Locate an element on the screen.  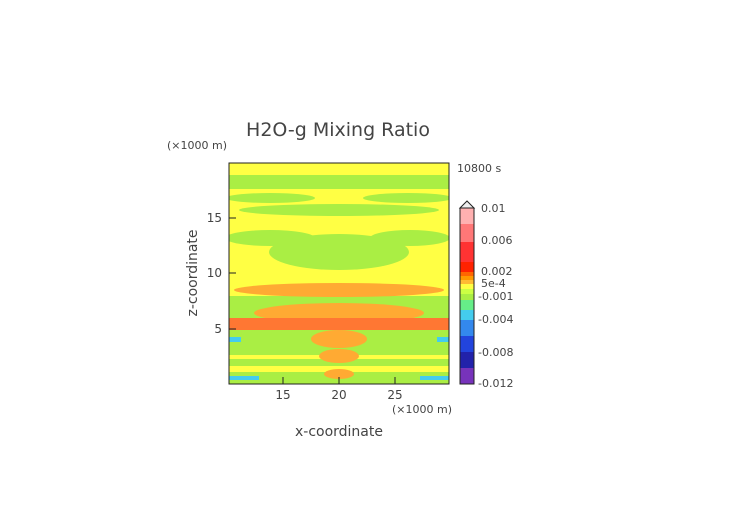
field-red-band-5km is located at coordinates (339, 324).